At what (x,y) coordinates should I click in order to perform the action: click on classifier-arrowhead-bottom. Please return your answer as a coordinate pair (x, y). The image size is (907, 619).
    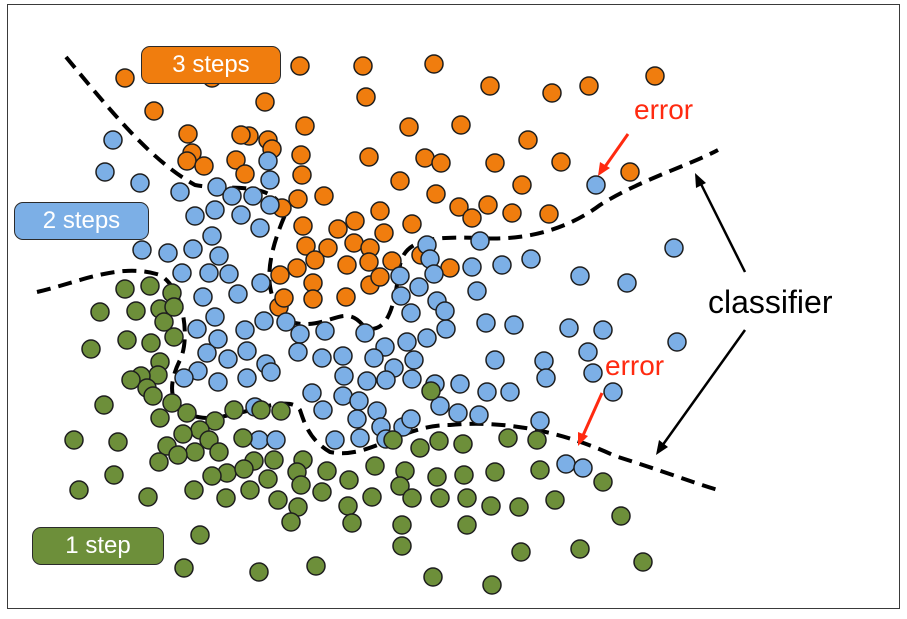
    Looking at the image, I should click on (662, 447).